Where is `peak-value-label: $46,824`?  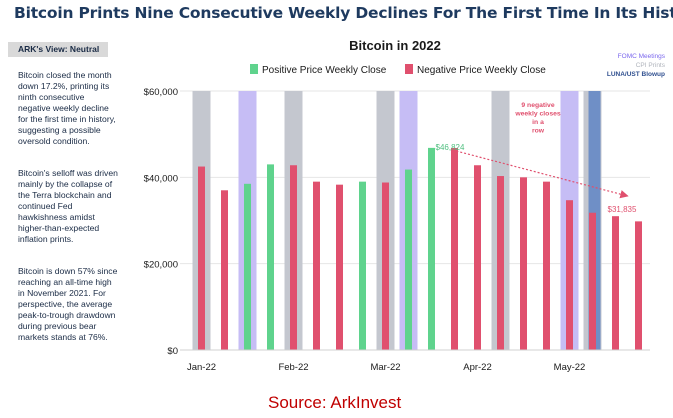
peak-value-label: $46,824 is located at coordinates (450, 147).